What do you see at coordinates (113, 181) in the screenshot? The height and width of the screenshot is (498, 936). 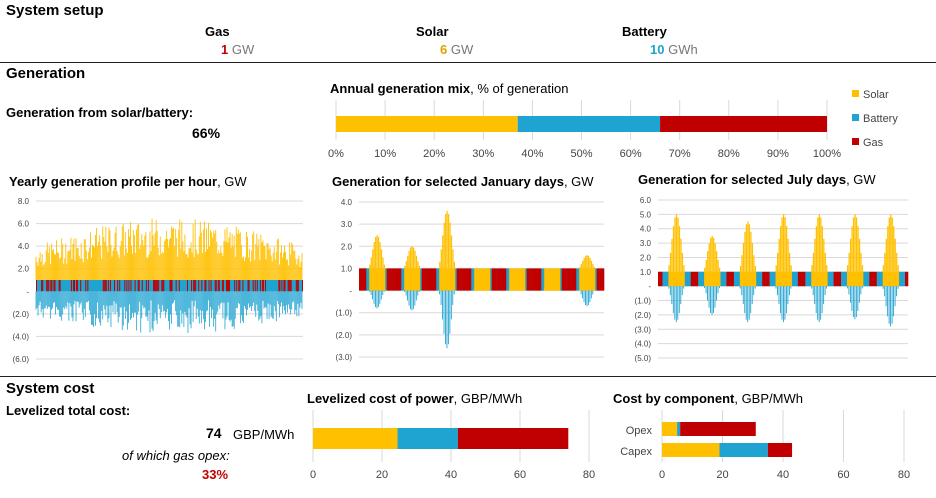 I see `yearly-title: Yearly generation profile per hour` at bounding box center [113, 181].